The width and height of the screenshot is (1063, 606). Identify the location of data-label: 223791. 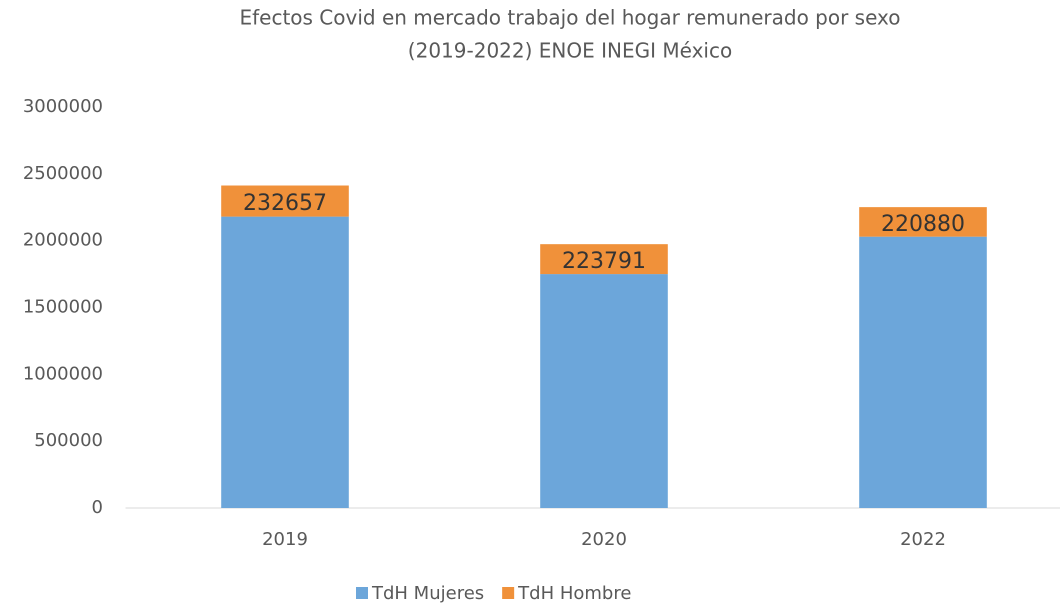
(604, 261).